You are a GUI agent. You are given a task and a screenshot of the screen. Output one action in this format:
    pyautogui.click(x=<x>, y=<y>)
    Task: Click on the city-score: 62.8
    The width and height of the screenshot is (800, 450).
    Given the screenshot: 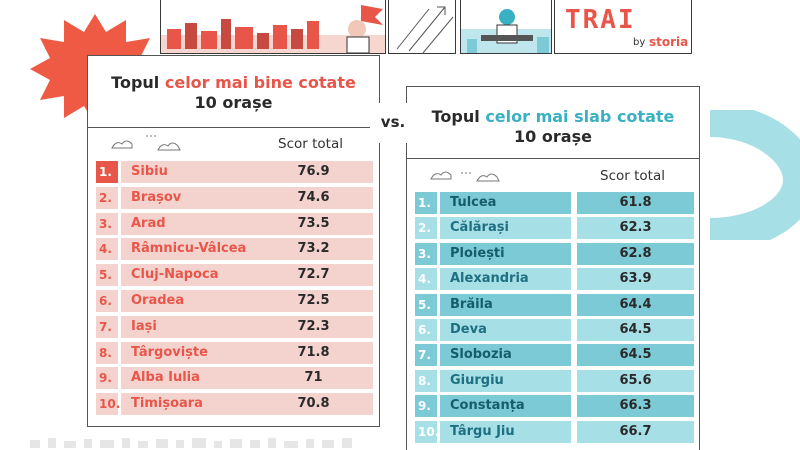 What is the action you would take?
    pyautogui.click(x=635, y=253)
    